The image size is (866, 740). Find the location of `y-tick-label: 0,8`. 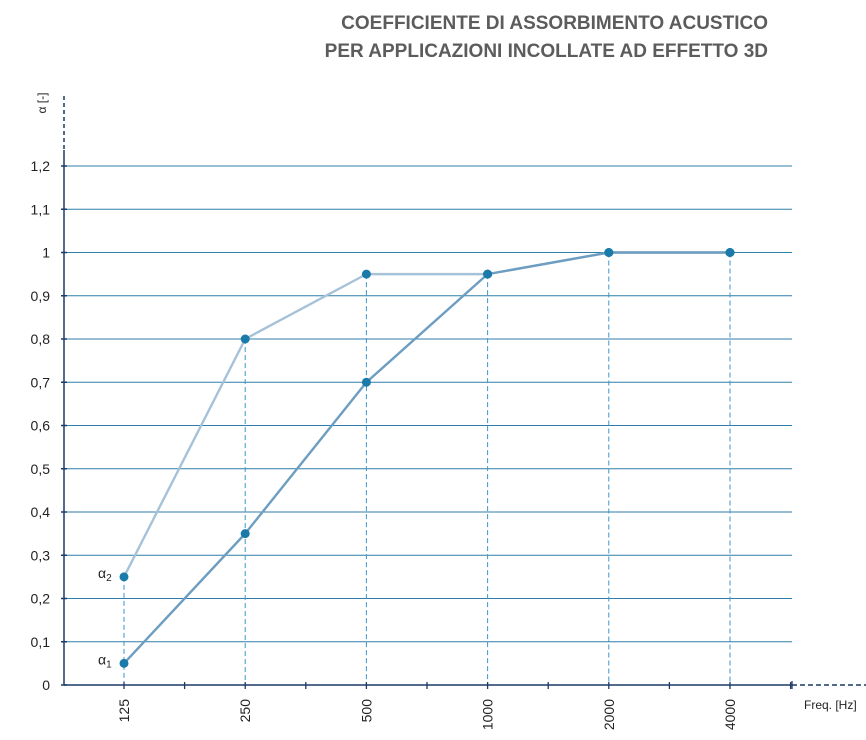

y-tick-label: 0,8 is located at coordinates (41, 339).